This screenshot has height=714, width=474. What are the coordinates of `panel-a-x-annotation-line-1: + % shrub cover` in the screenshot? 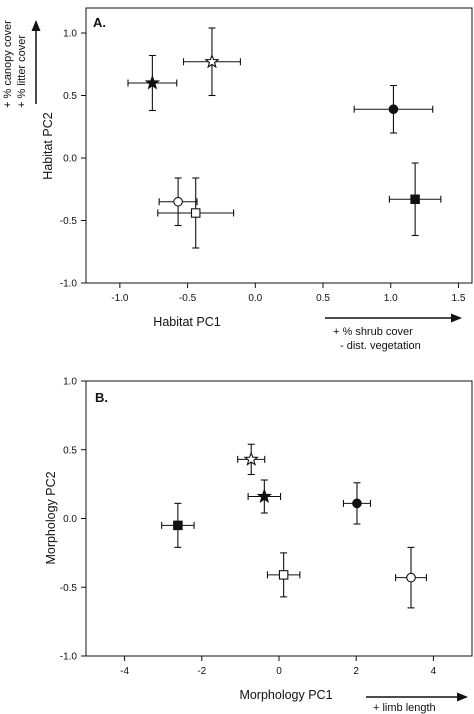 It's located at (373, 332).